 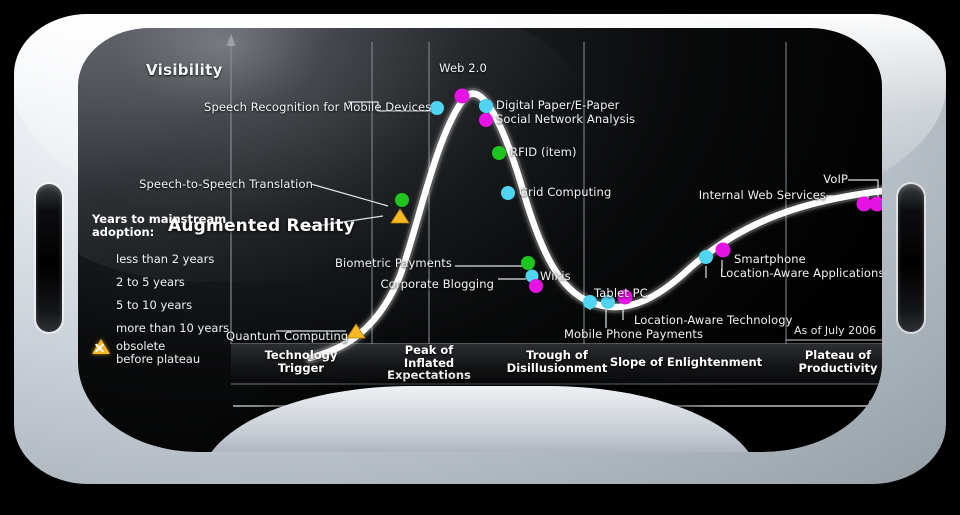 I want to click on stage-slope-of-enlightenment: Slope of Enlightenment, so click(x=686, y=362).